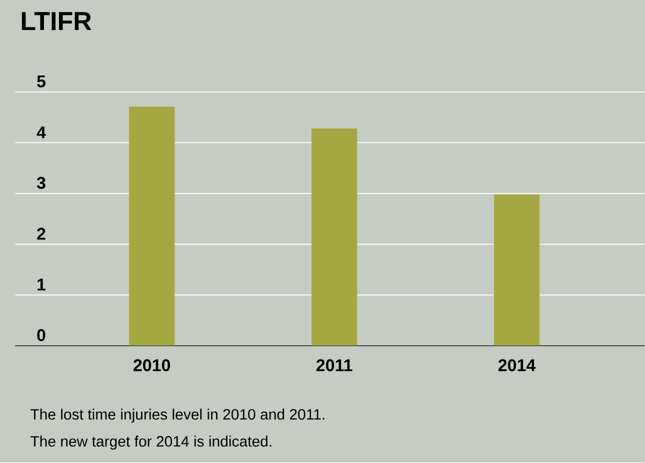 The height and width of the screenshot is (463, 645). What do you see at coordinates (41, 335) in the screenshot?
I see `y-tick-label: 0` at bounding box center [41, 335].